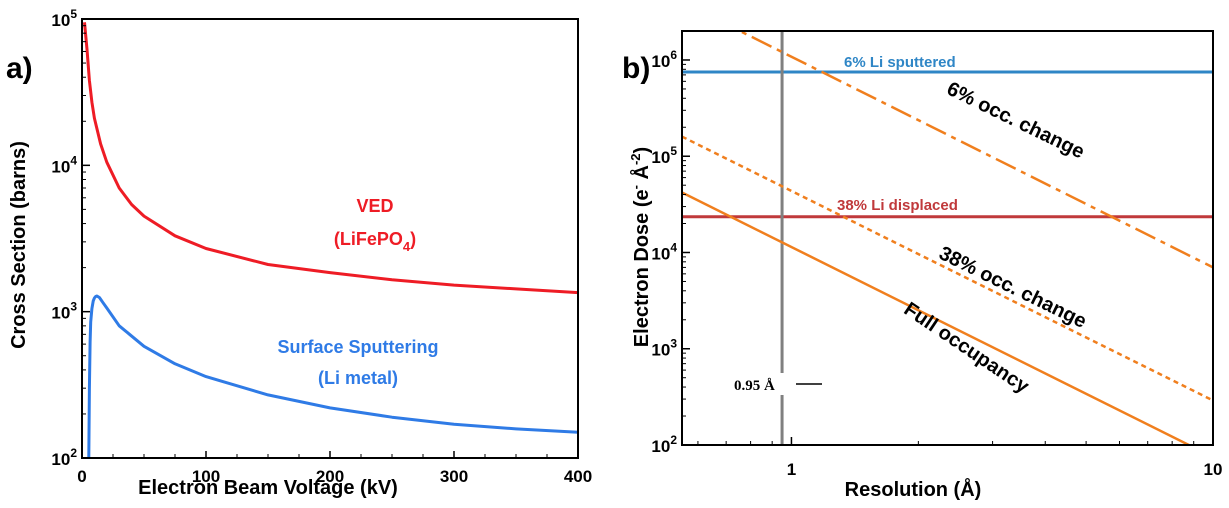  I want to click on surface-sputtering-curve, so click(333, 376).